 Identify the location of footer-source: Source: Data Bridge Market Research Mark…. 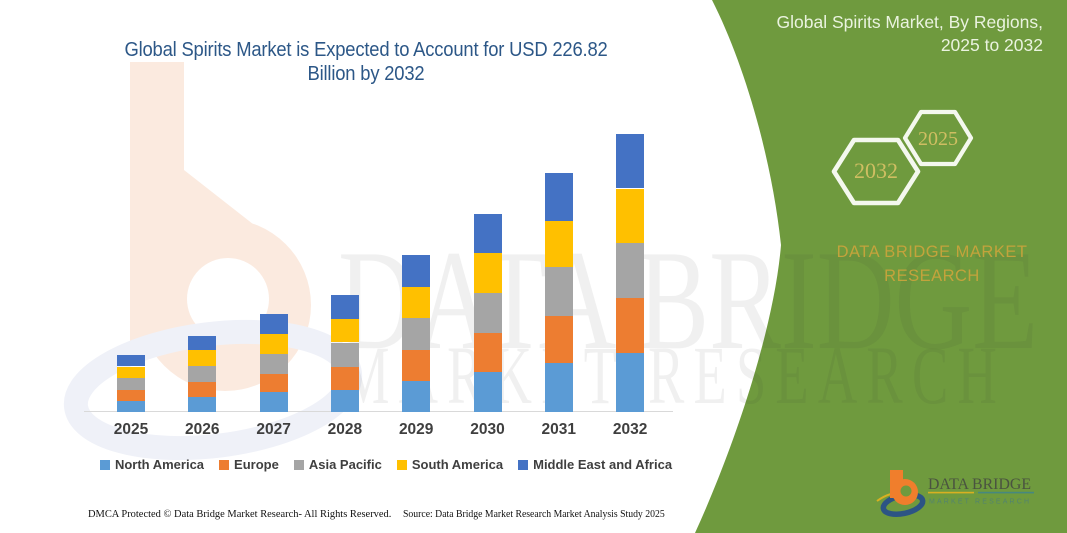
(534, 514).